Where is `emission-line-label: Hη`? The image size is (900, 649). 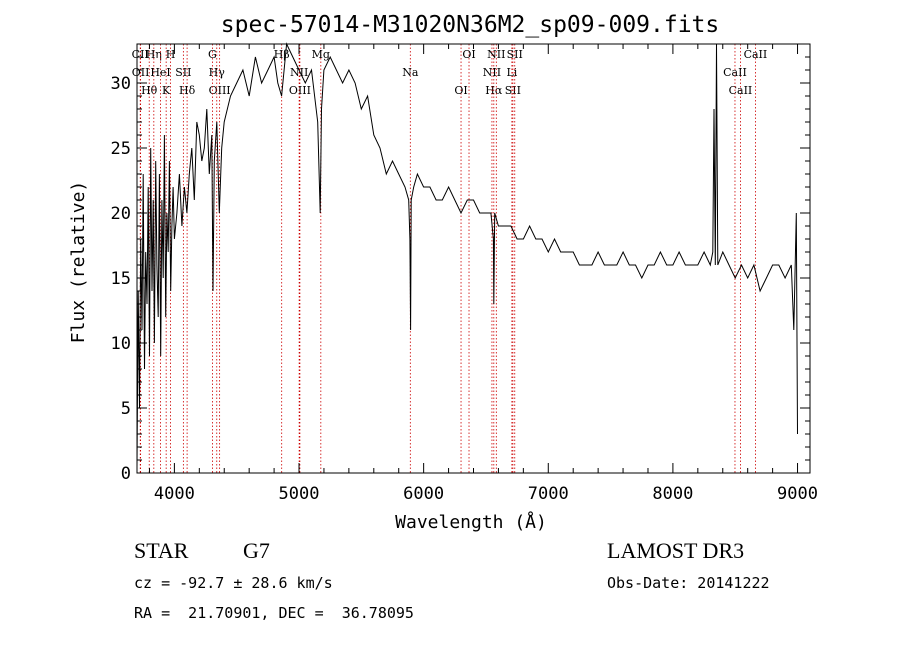
emission-line-label: Hη is located at coordinates (154, 54).